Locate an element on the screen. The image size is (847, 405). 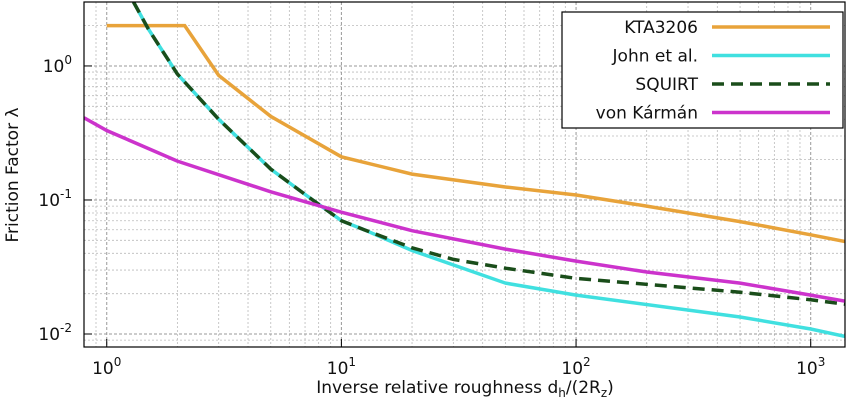
x-label-part: h is located at coordinates (562, 393).